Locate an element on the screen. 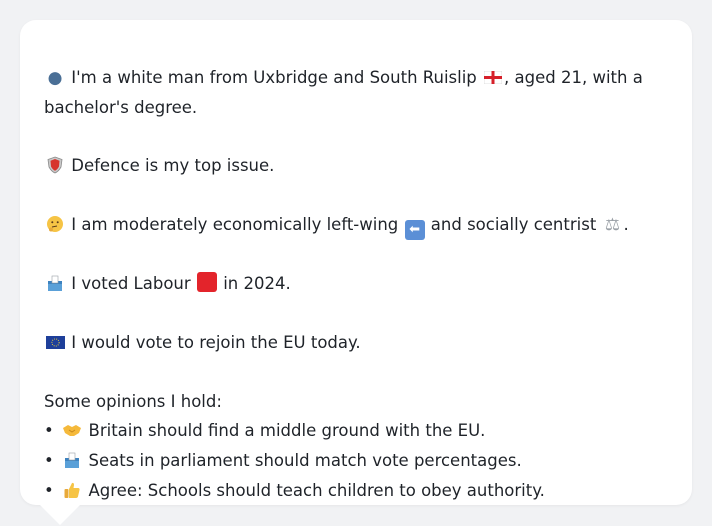  vote-text-b: in 2024. is located at coordinates (257, 283).